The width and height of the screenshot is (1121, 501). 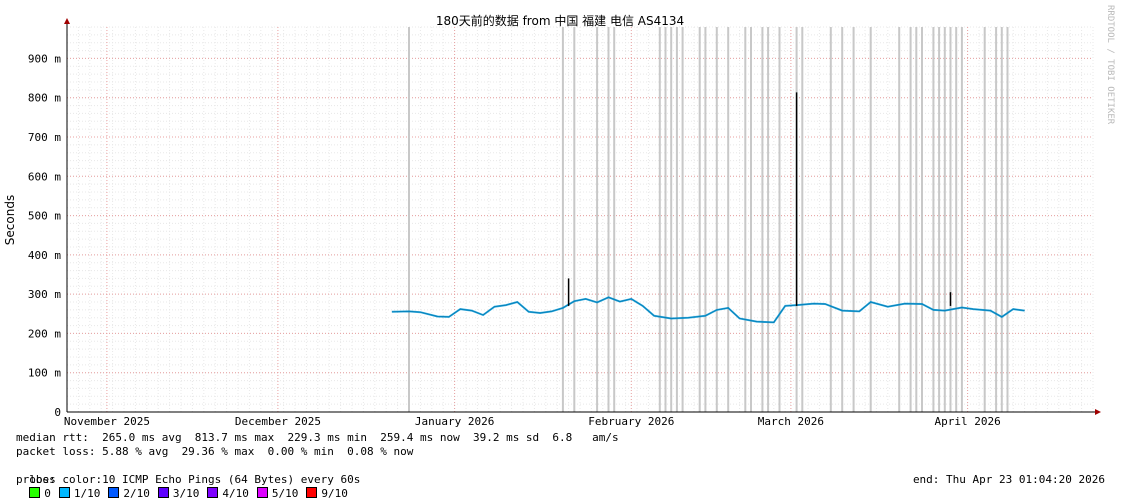 What do you see at coordinates (1008, 479) in the screenshot?
I see `end-time: end: Thu Apr 23 01:04:20 2026` at bounding box center [1008, 479].